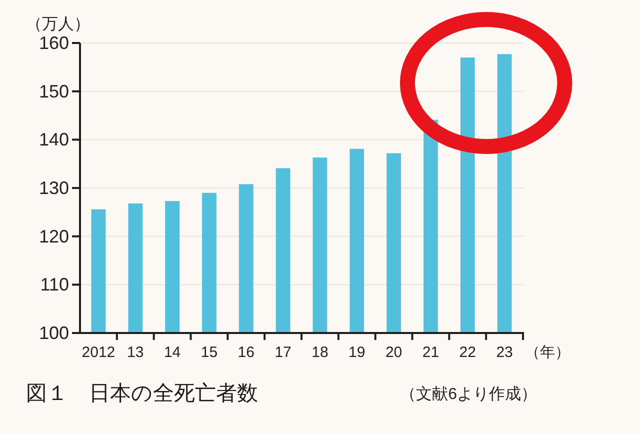 The height and width of the screenshot is (434, 640). I want to click on y-tick-label: 130, so click(53, 188).